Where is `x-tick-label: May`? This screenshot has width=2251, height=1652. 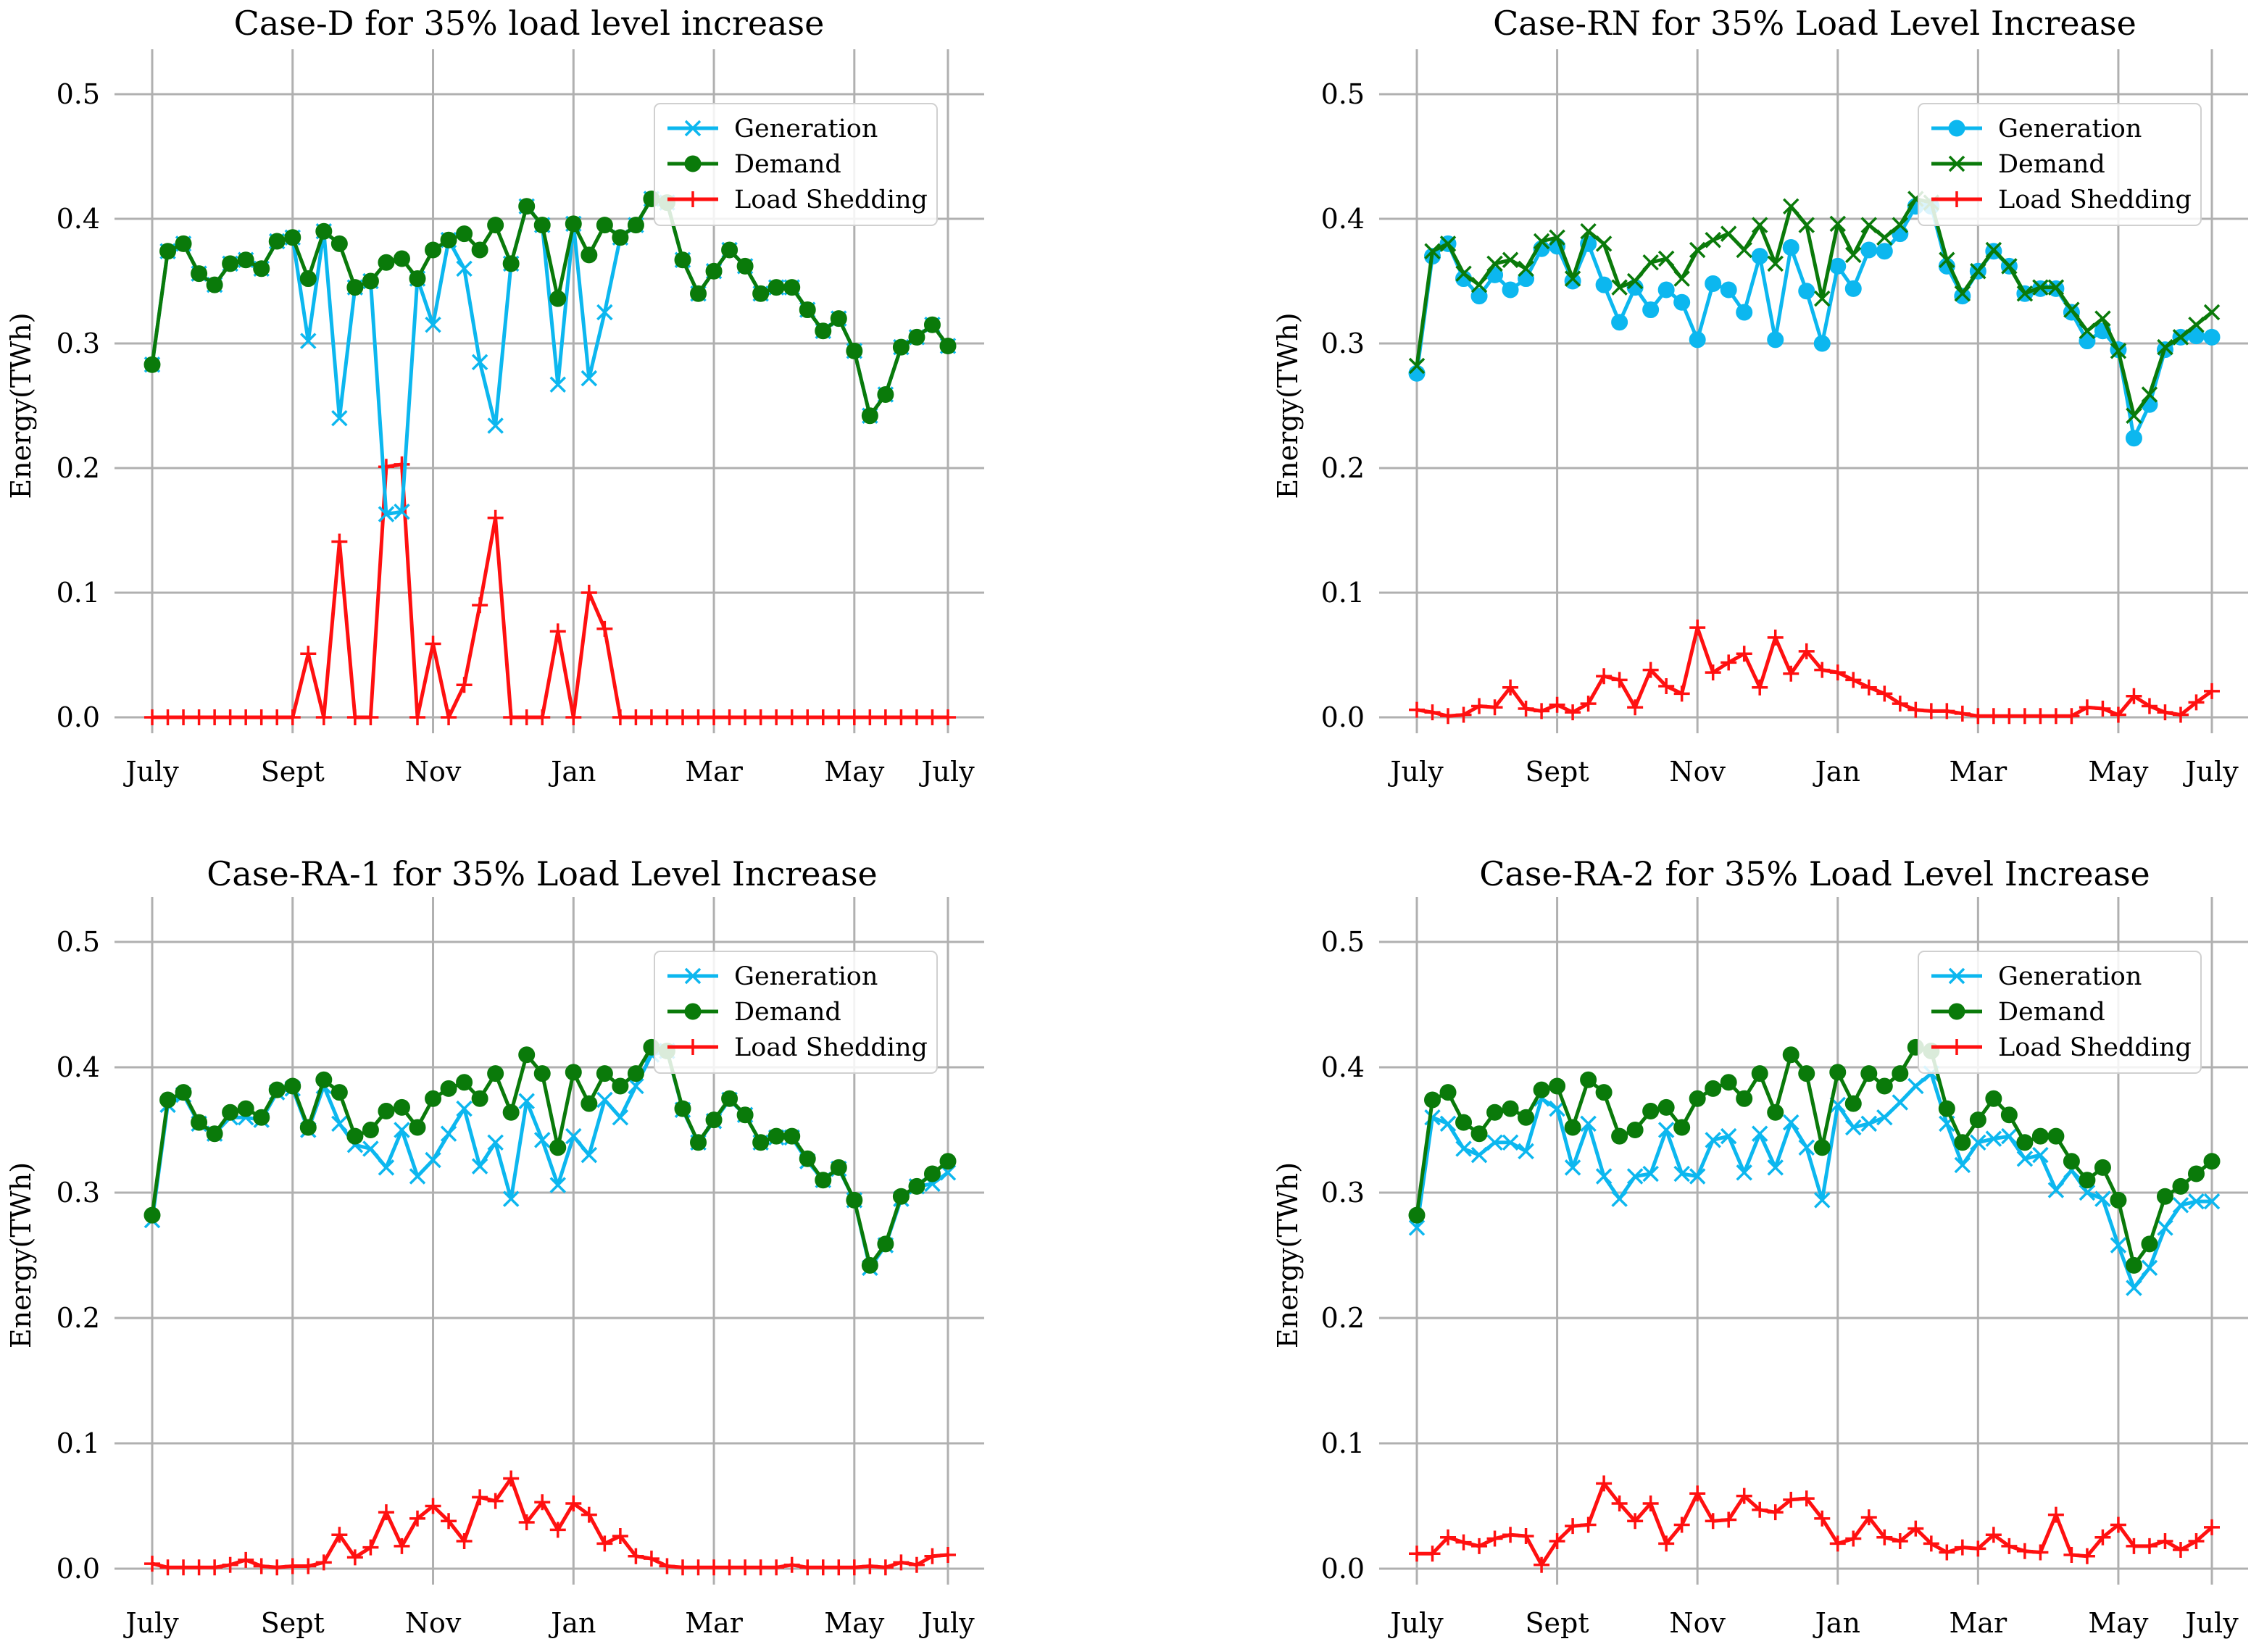 x-tick-label: May is located at coordinates (2119, 772).